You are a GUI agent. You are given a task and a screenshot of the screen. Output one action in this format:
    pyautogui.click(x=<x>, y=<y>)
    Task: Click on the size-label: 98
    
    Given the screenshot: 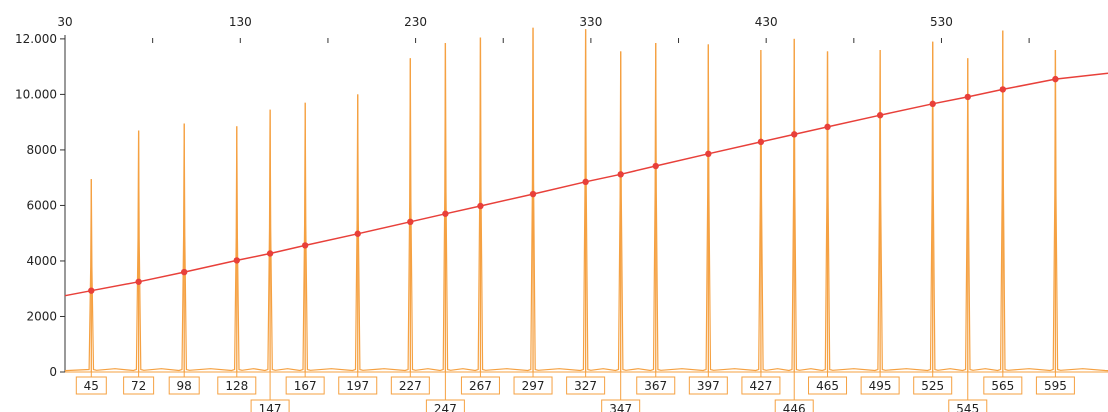 What is the action you would take?
    pyautogui.click(x=184, y=386)
    